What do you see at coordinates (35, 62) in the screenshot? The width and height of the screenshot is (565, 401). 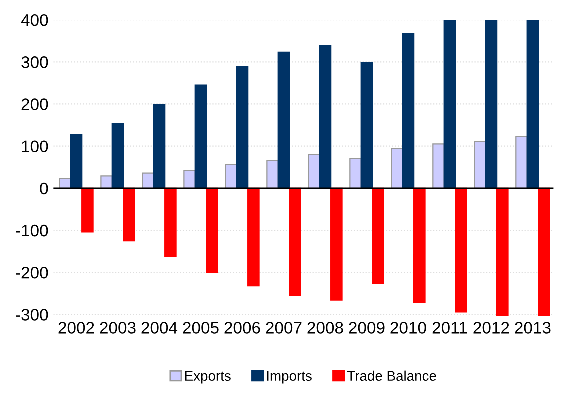 I see `y-tick-label: 300` at bounding box center [35, 62].